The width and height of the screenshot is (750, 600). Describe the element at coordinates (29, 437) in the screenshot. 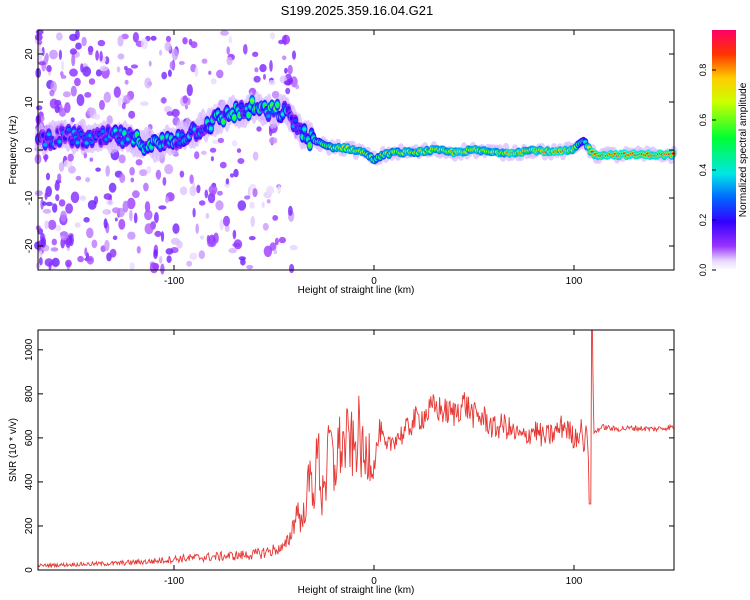

I see `y-tick-label: 600` at that location.